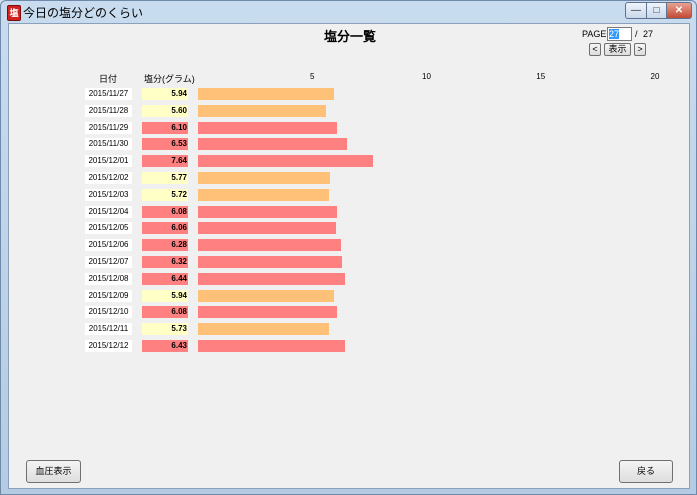 The image size is (697, 495). I want to click on date-cell: 2015/12/08, so click(108, 279).